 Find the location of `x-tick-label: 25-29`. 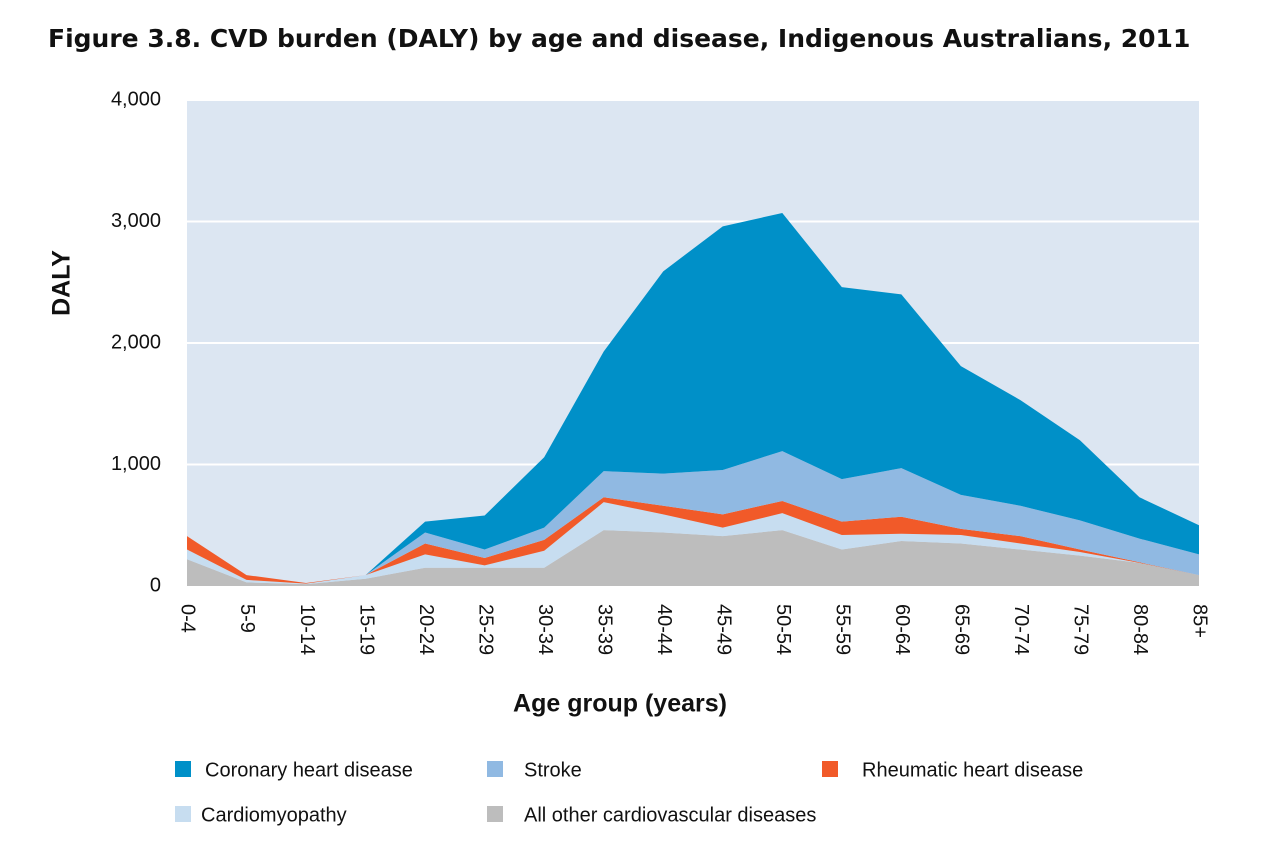

x-tick-label: 25-29 is located at coordinates (485, 629).